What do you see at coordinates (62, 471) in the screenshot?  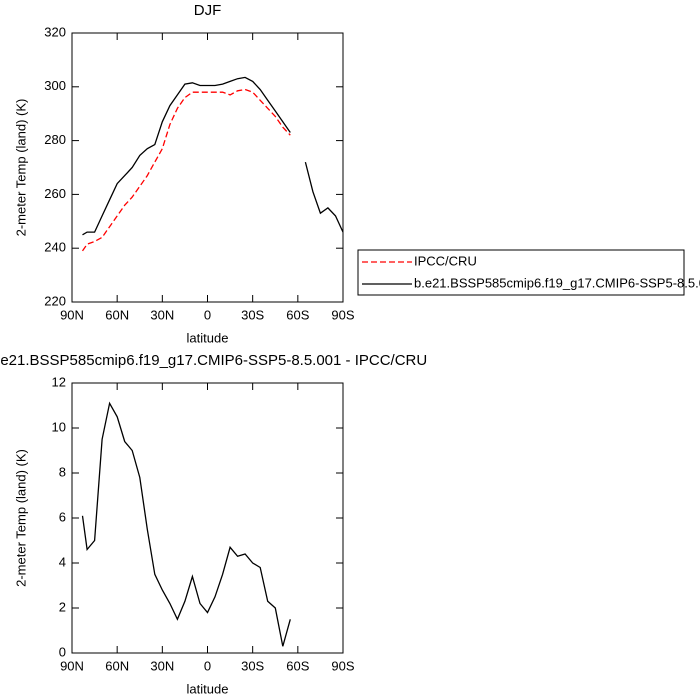 I see `y-tick-label: 8` at bounding box center [62, 471].